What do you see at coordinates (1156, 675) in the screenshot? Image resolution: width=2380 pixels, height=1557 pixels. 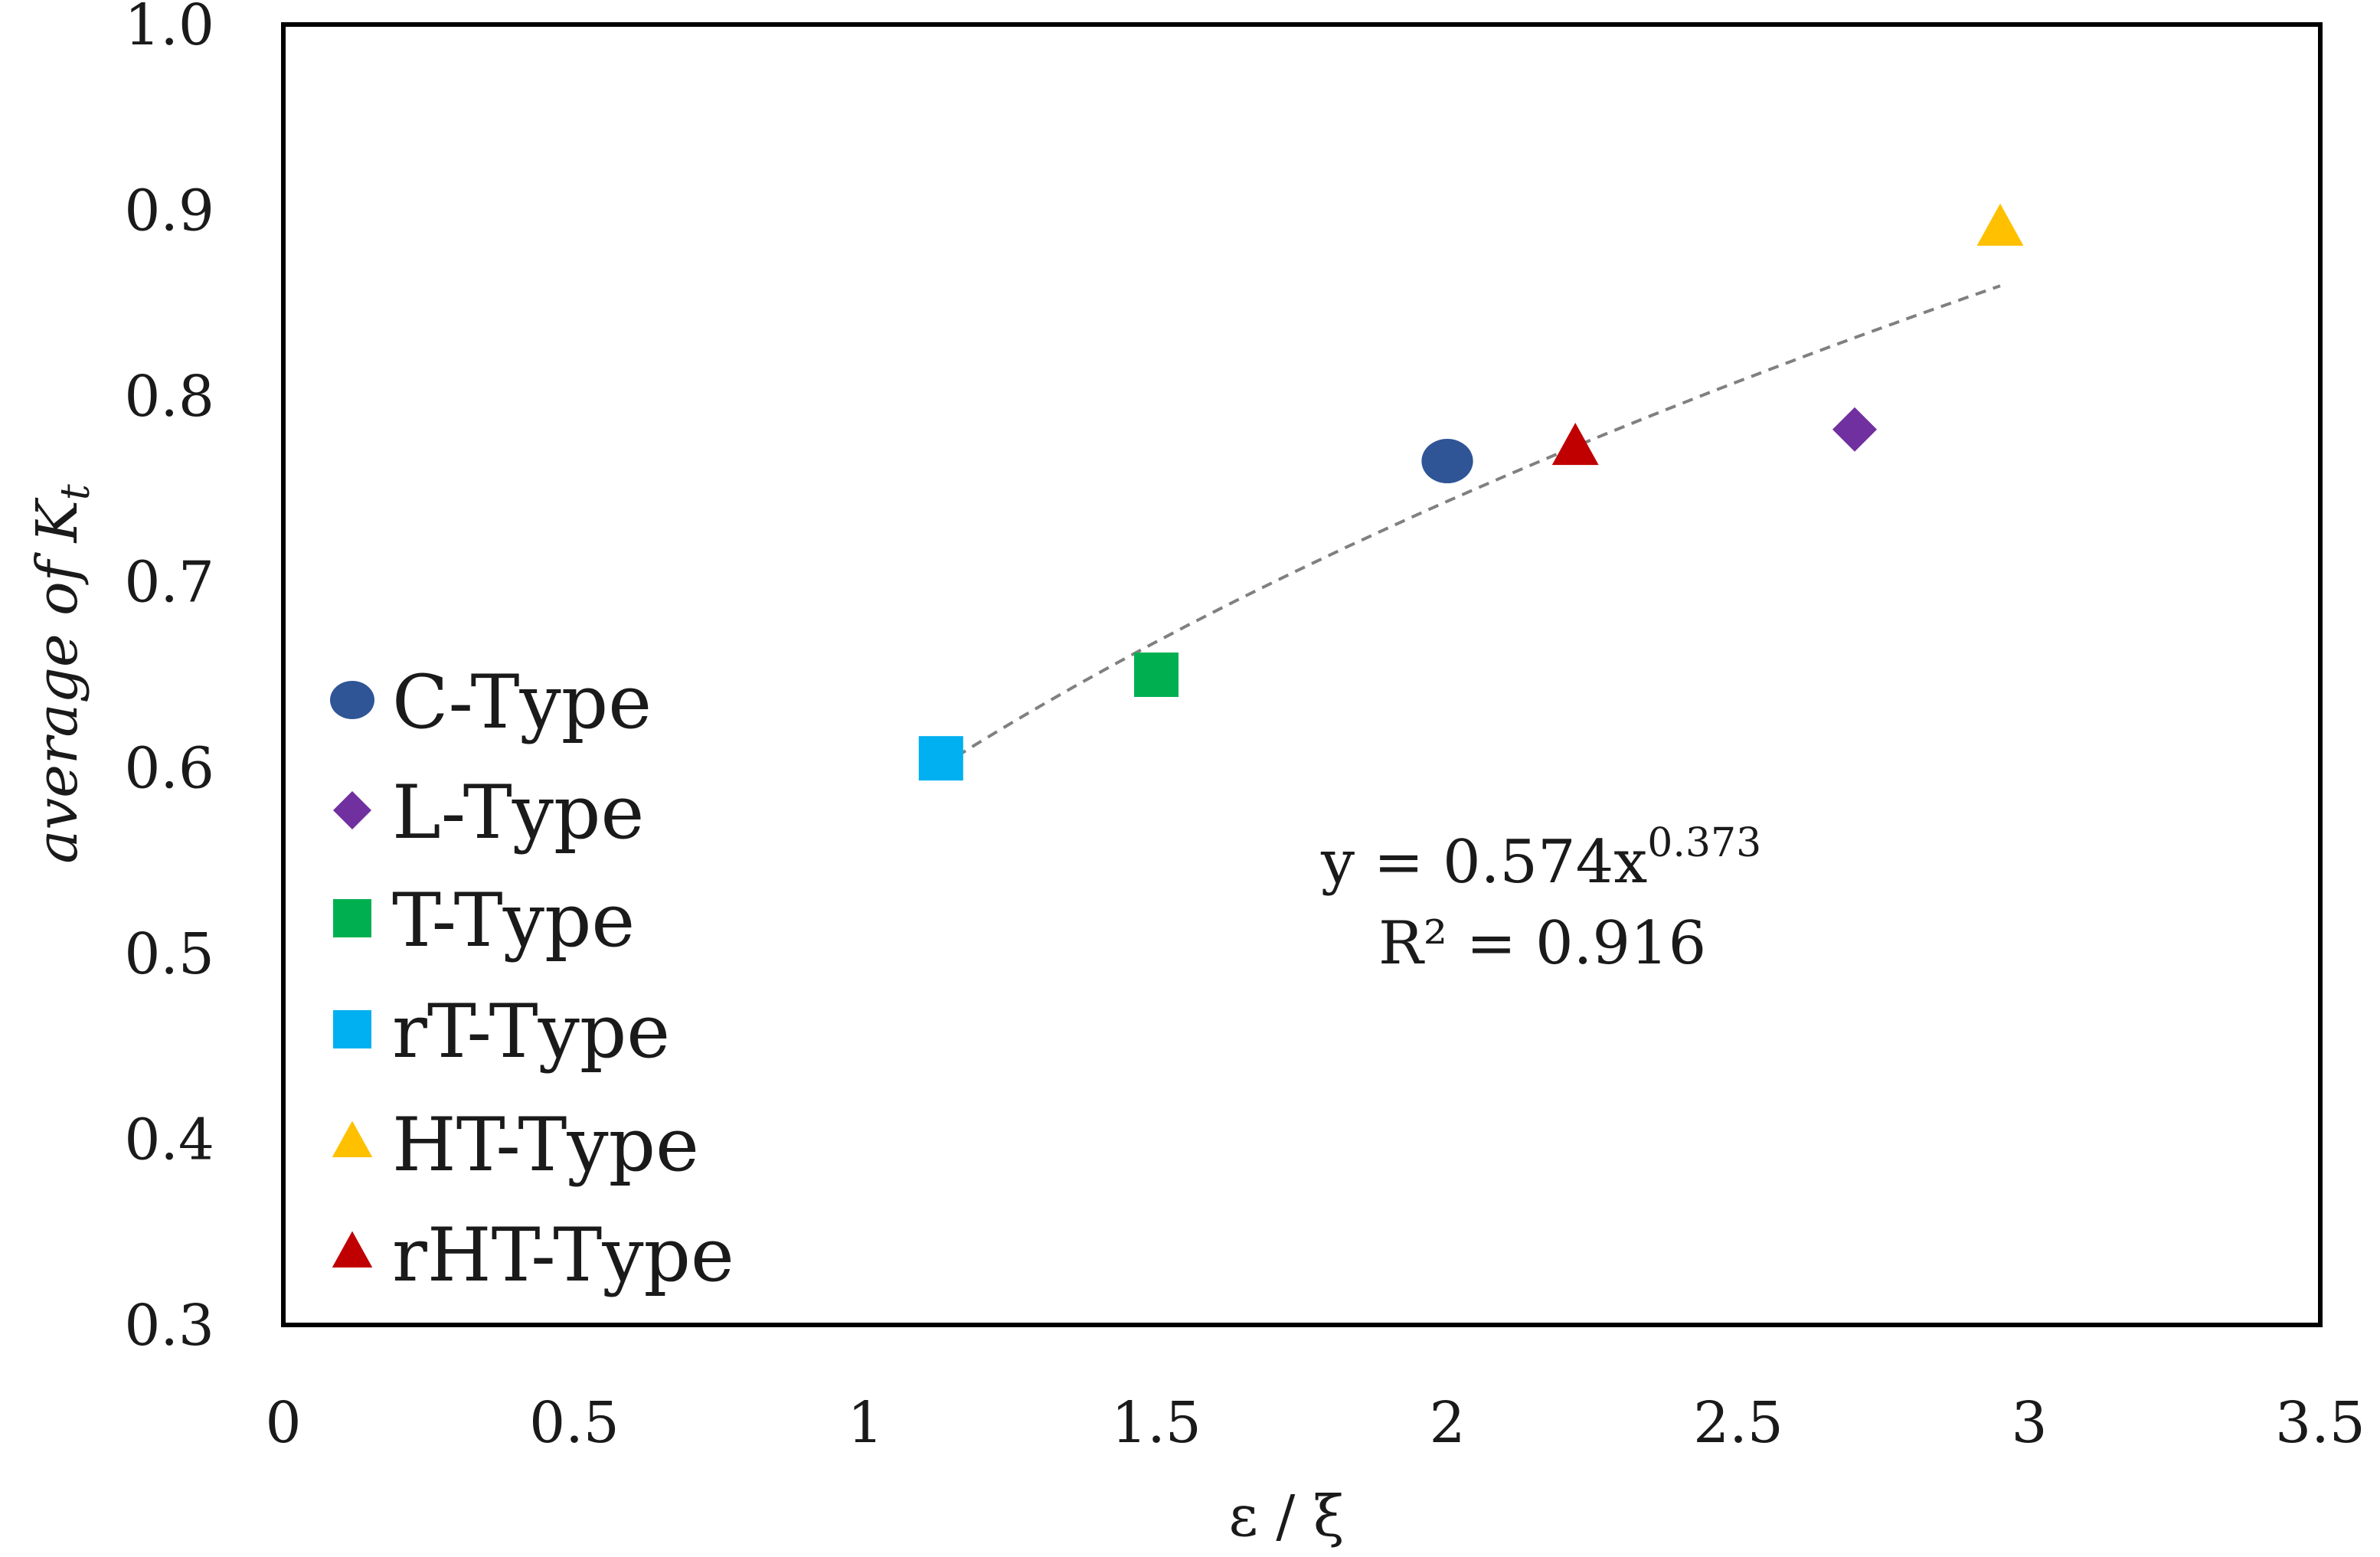 I see `point-t-type` at bounding box center [1156, 675].